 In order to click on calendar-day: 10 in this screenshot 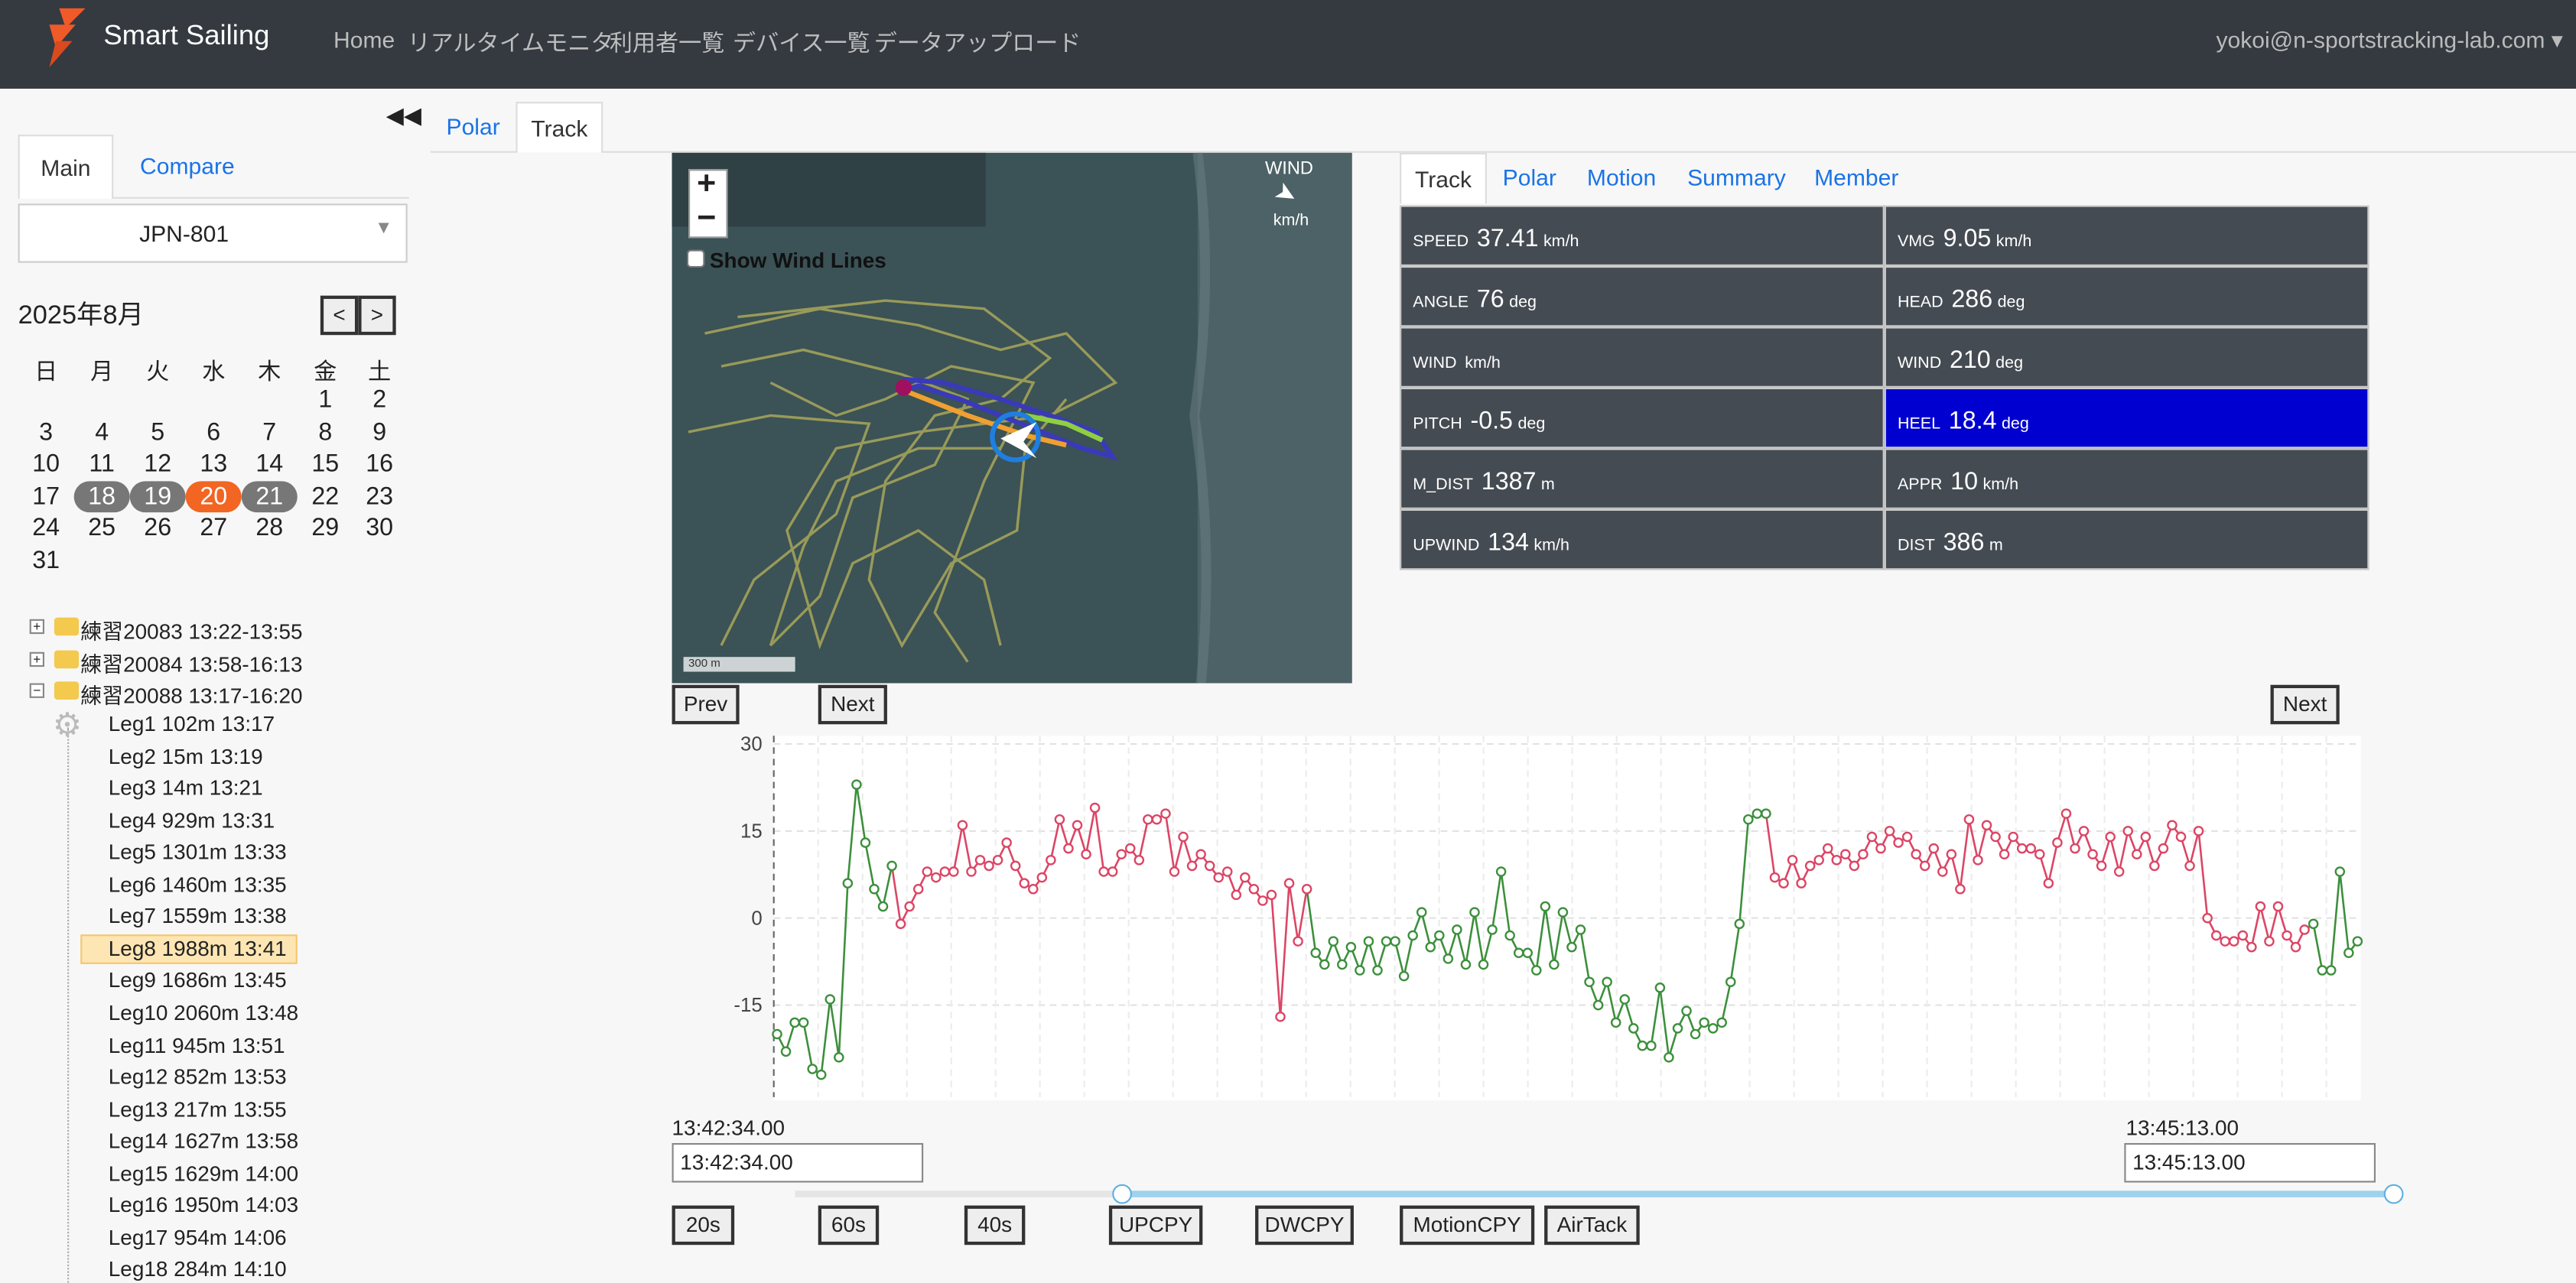, I will do `click(46, 464)`.